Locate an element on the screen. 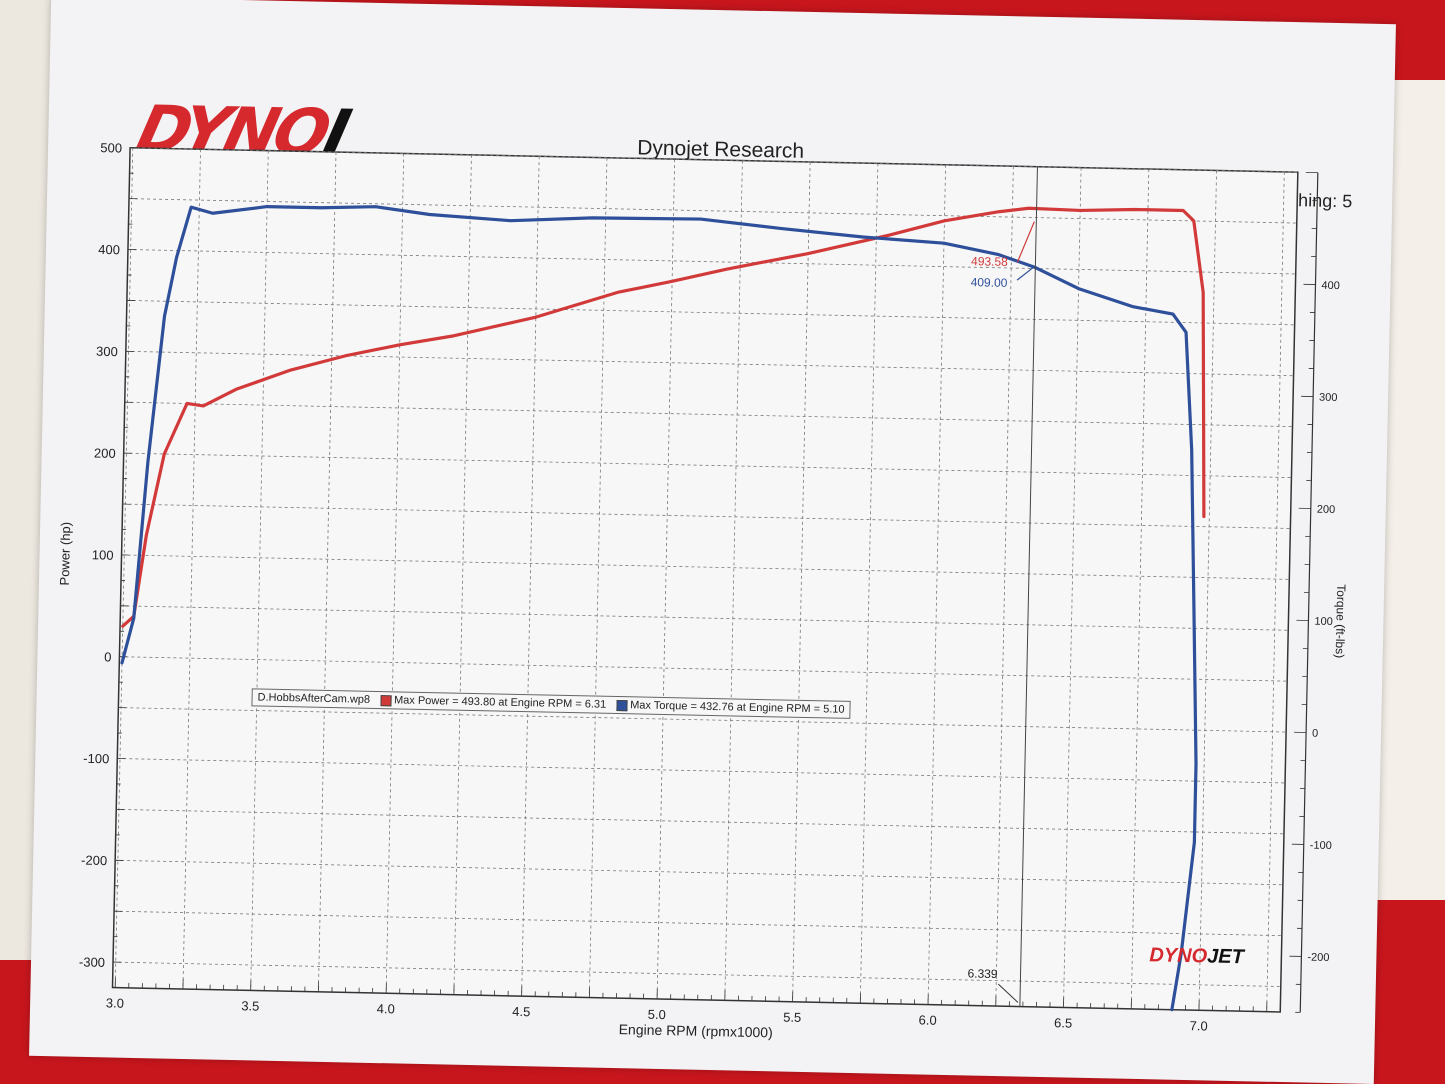 The image size is (1445, 1084). cursor-power-label: 493.58 is located at coordinates (989, 261).